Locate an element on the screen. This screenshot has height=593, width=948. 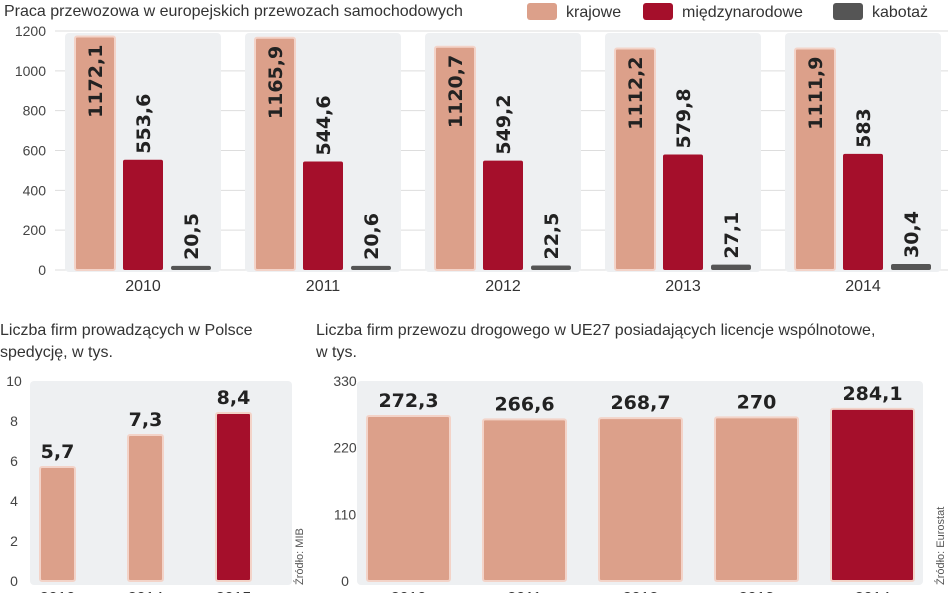
bar-międzynarodowe-2012 is located at coordinates (503, 215).